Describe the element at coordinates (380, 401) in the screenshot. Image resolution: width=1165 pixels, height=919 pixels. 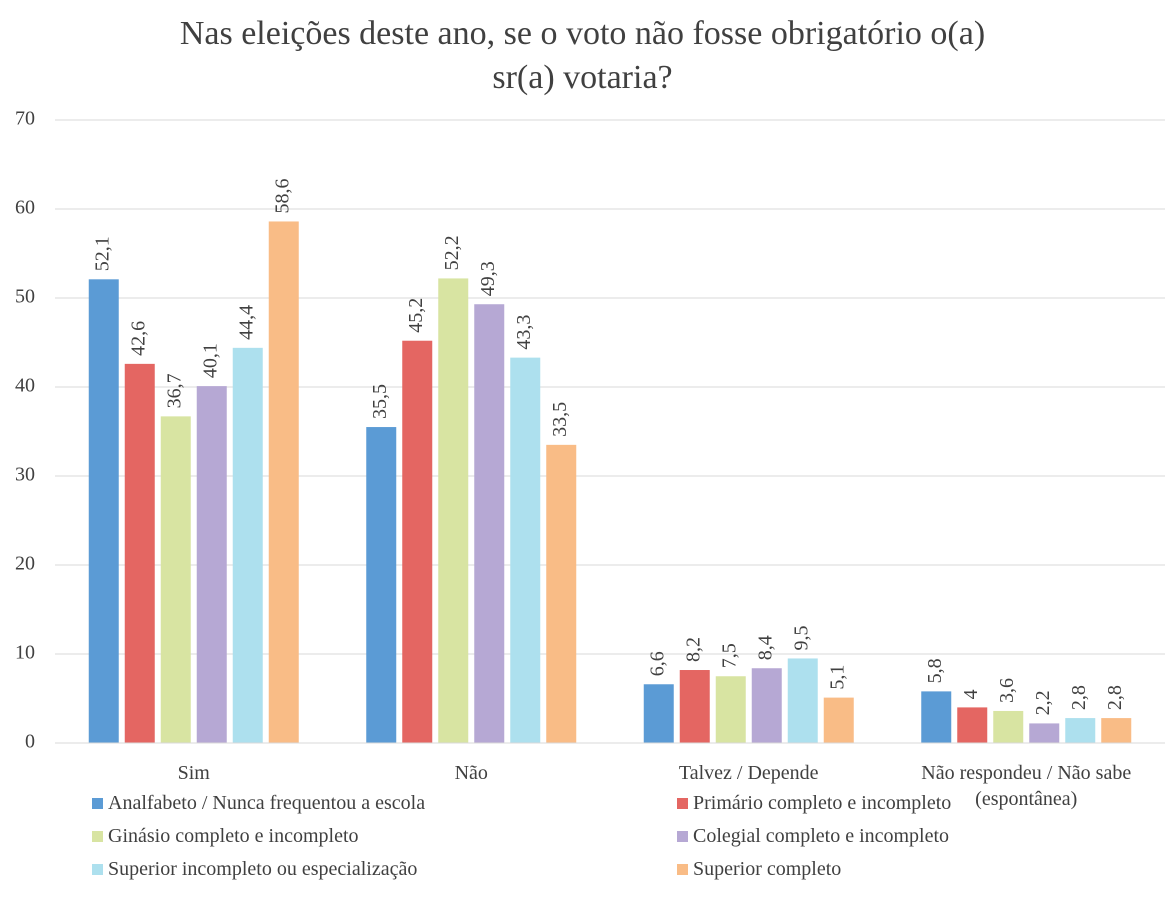
I see `data-label: 35,5` at that location.